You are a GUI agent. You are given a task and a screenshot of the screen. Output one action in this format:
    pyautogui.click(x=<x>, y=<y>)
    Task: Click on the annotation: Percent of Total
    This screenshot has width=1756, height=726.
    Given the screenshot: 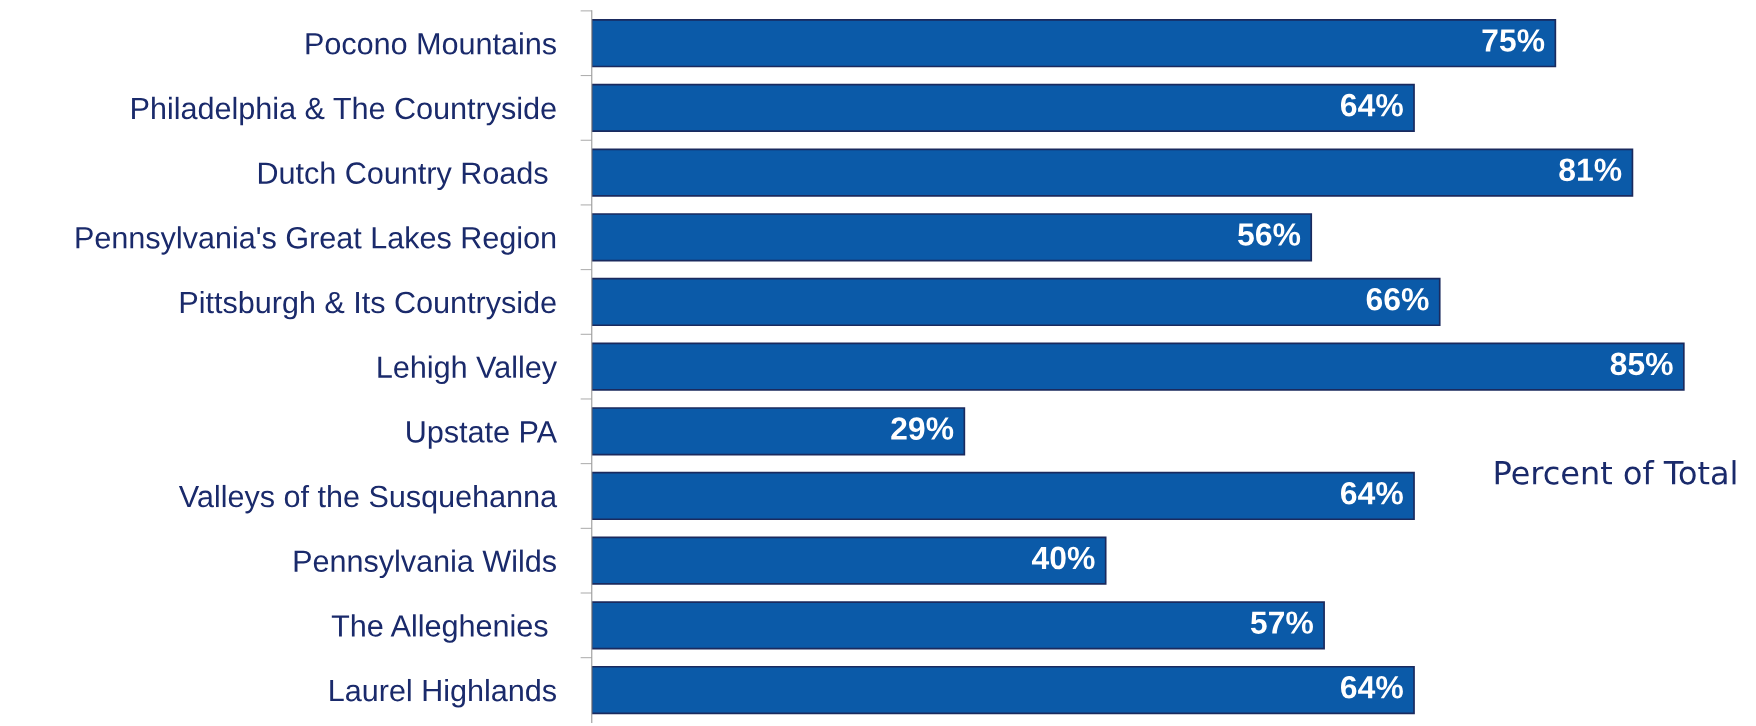 What is the action you would take?
    pyautogui.click(x=1615, y=472)
    